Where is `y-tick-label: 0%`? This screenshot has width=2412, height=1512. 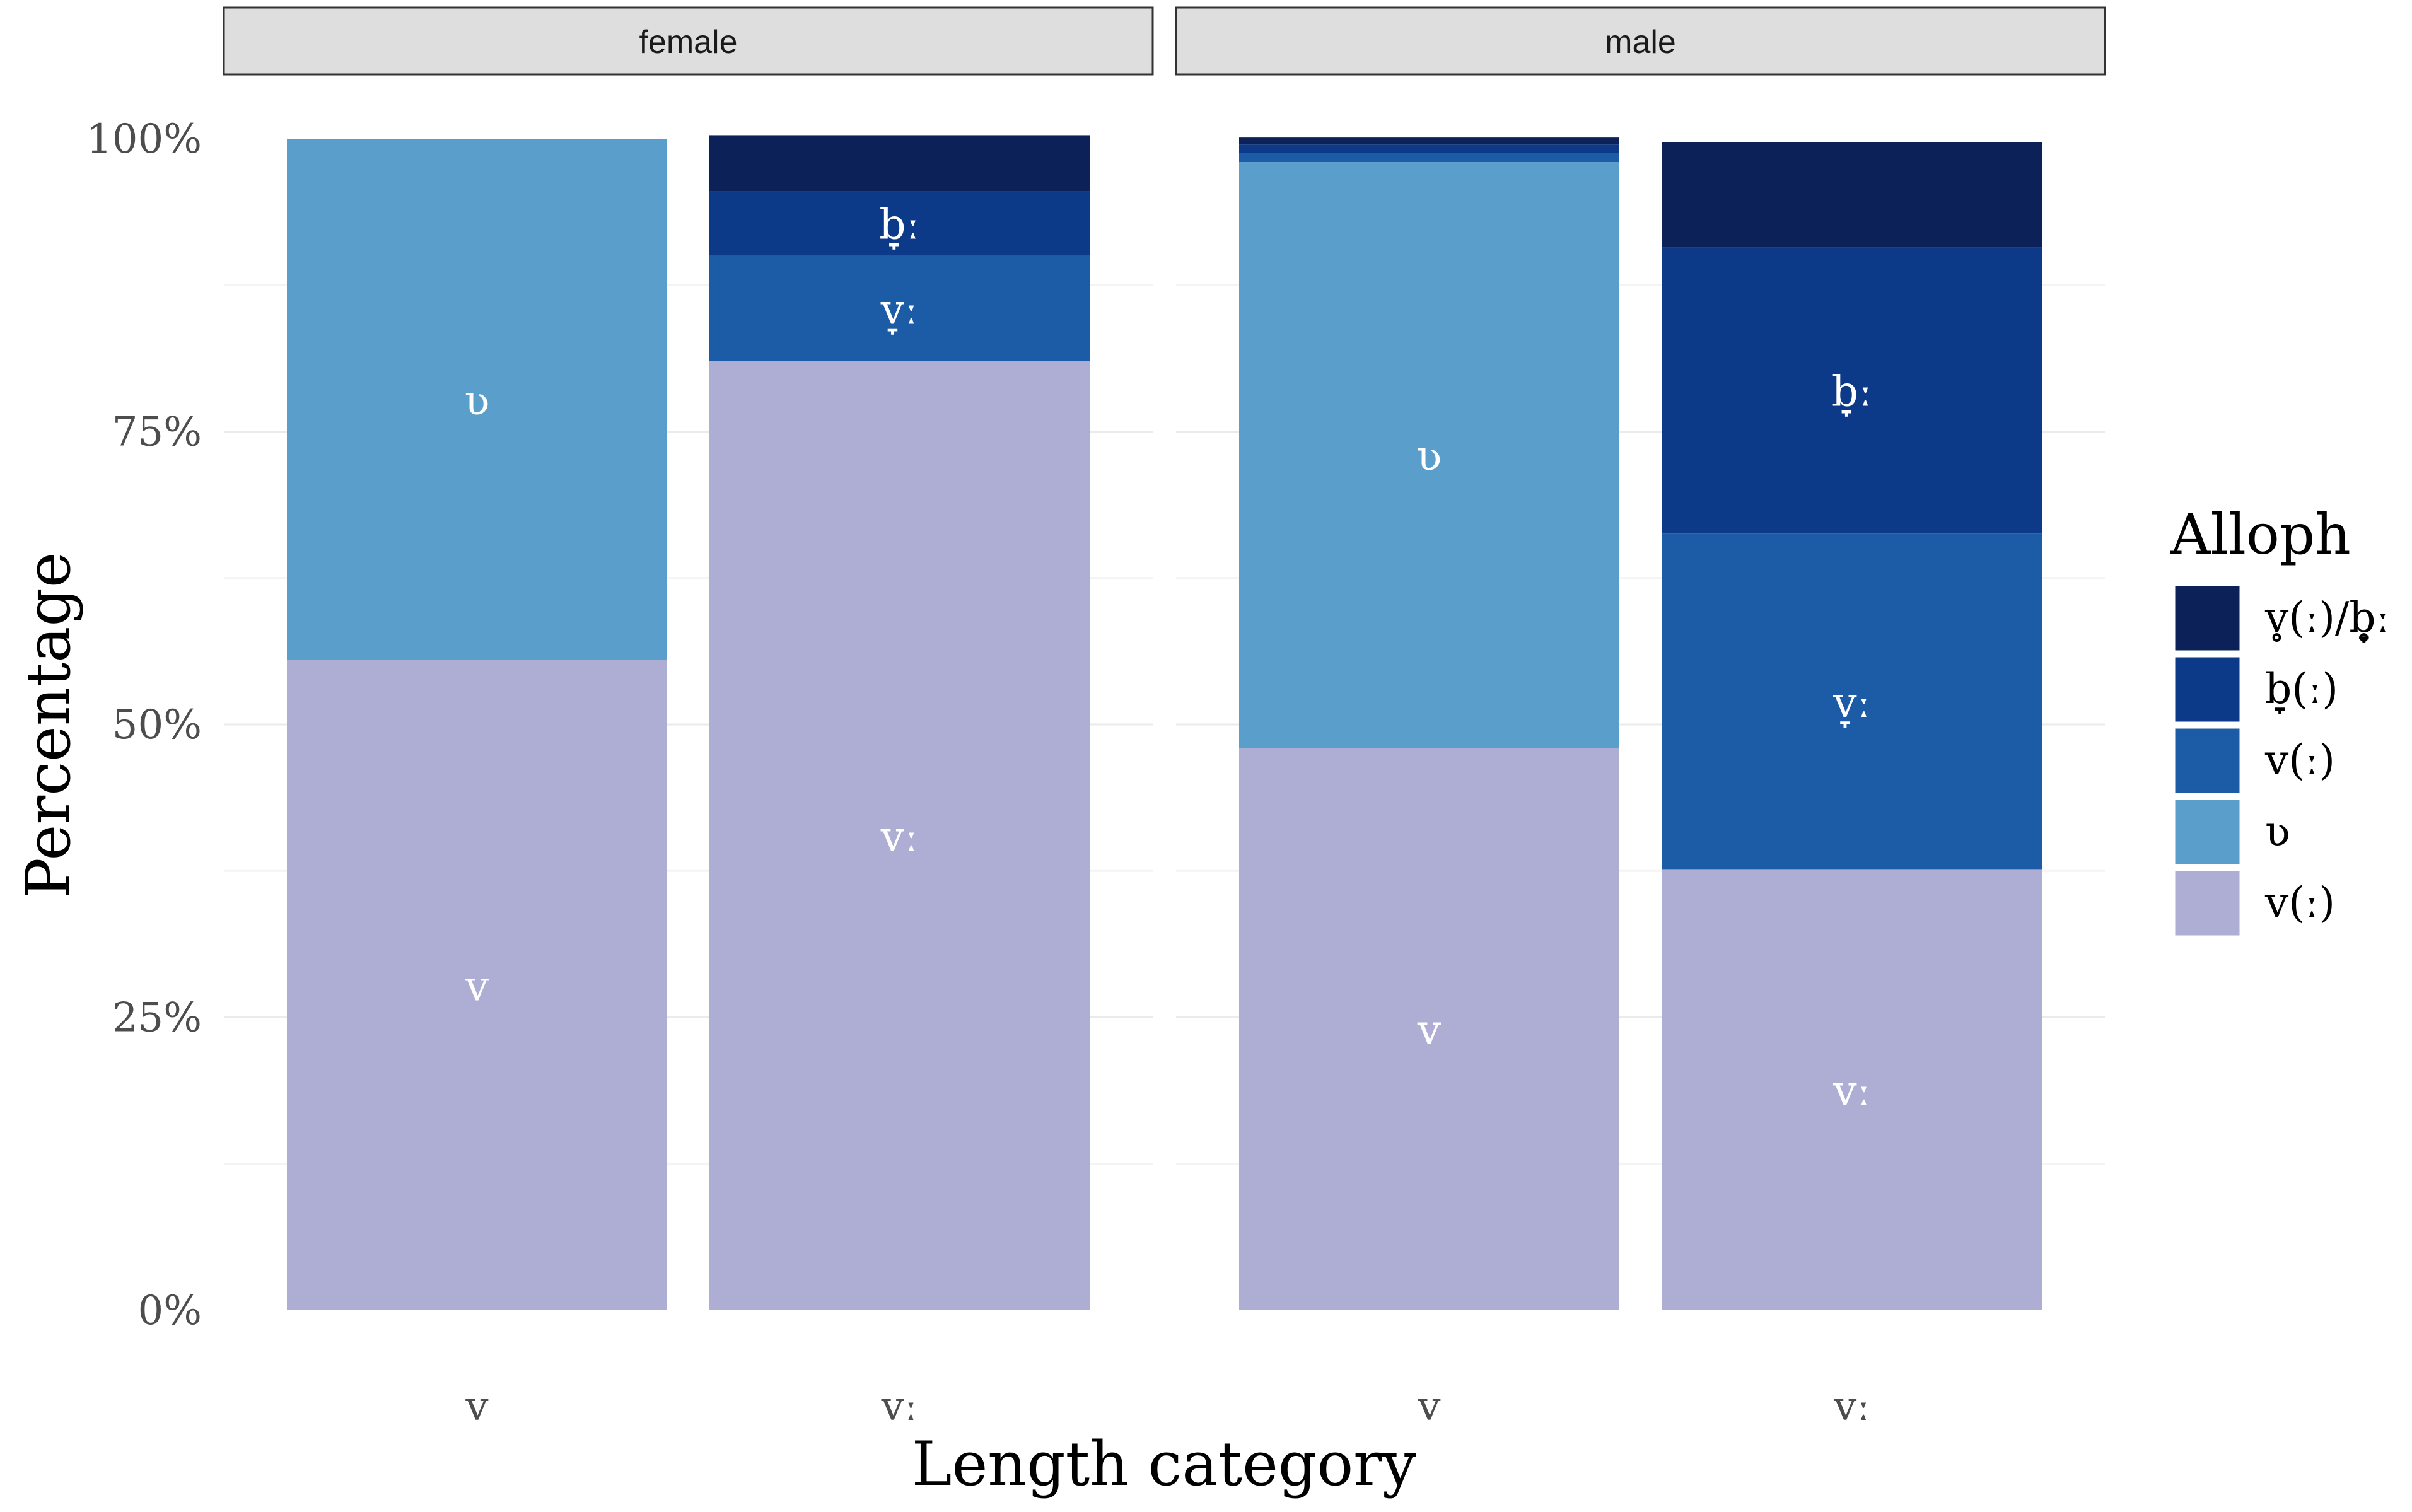
y-tick-label: 0% is located at coordinates (169, 1311).